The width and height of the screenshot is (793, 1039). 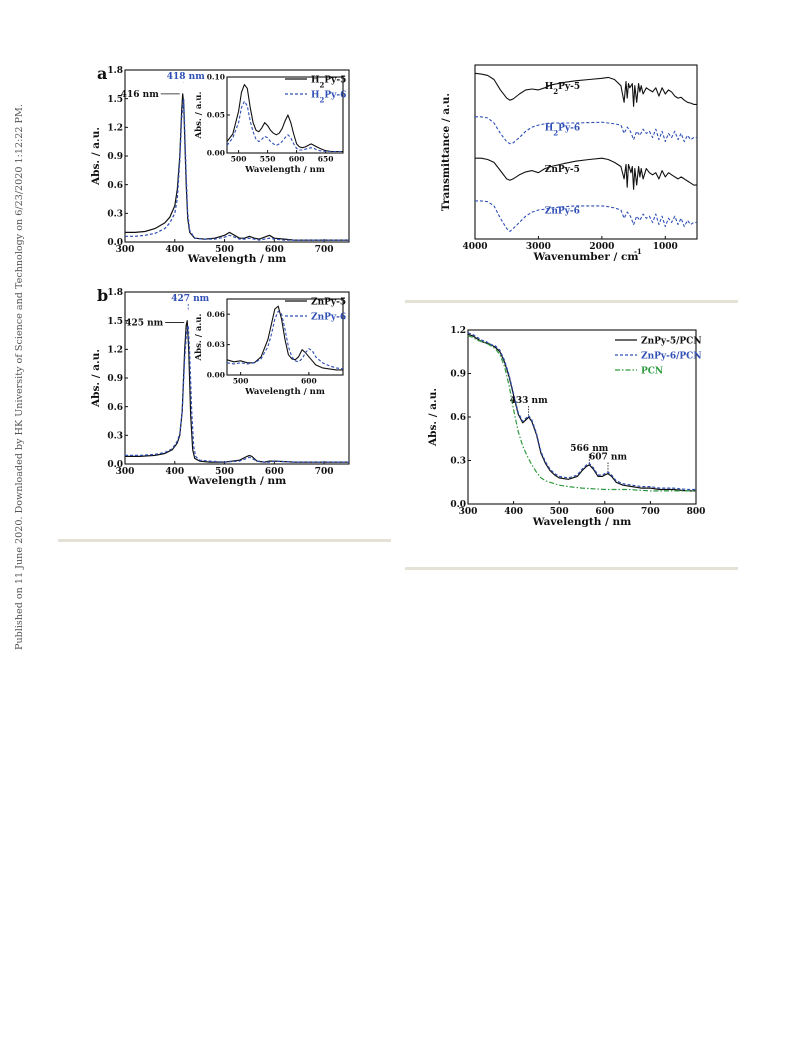 I want to click on y-tick-label: 0.9, so click(x=115, y=379).